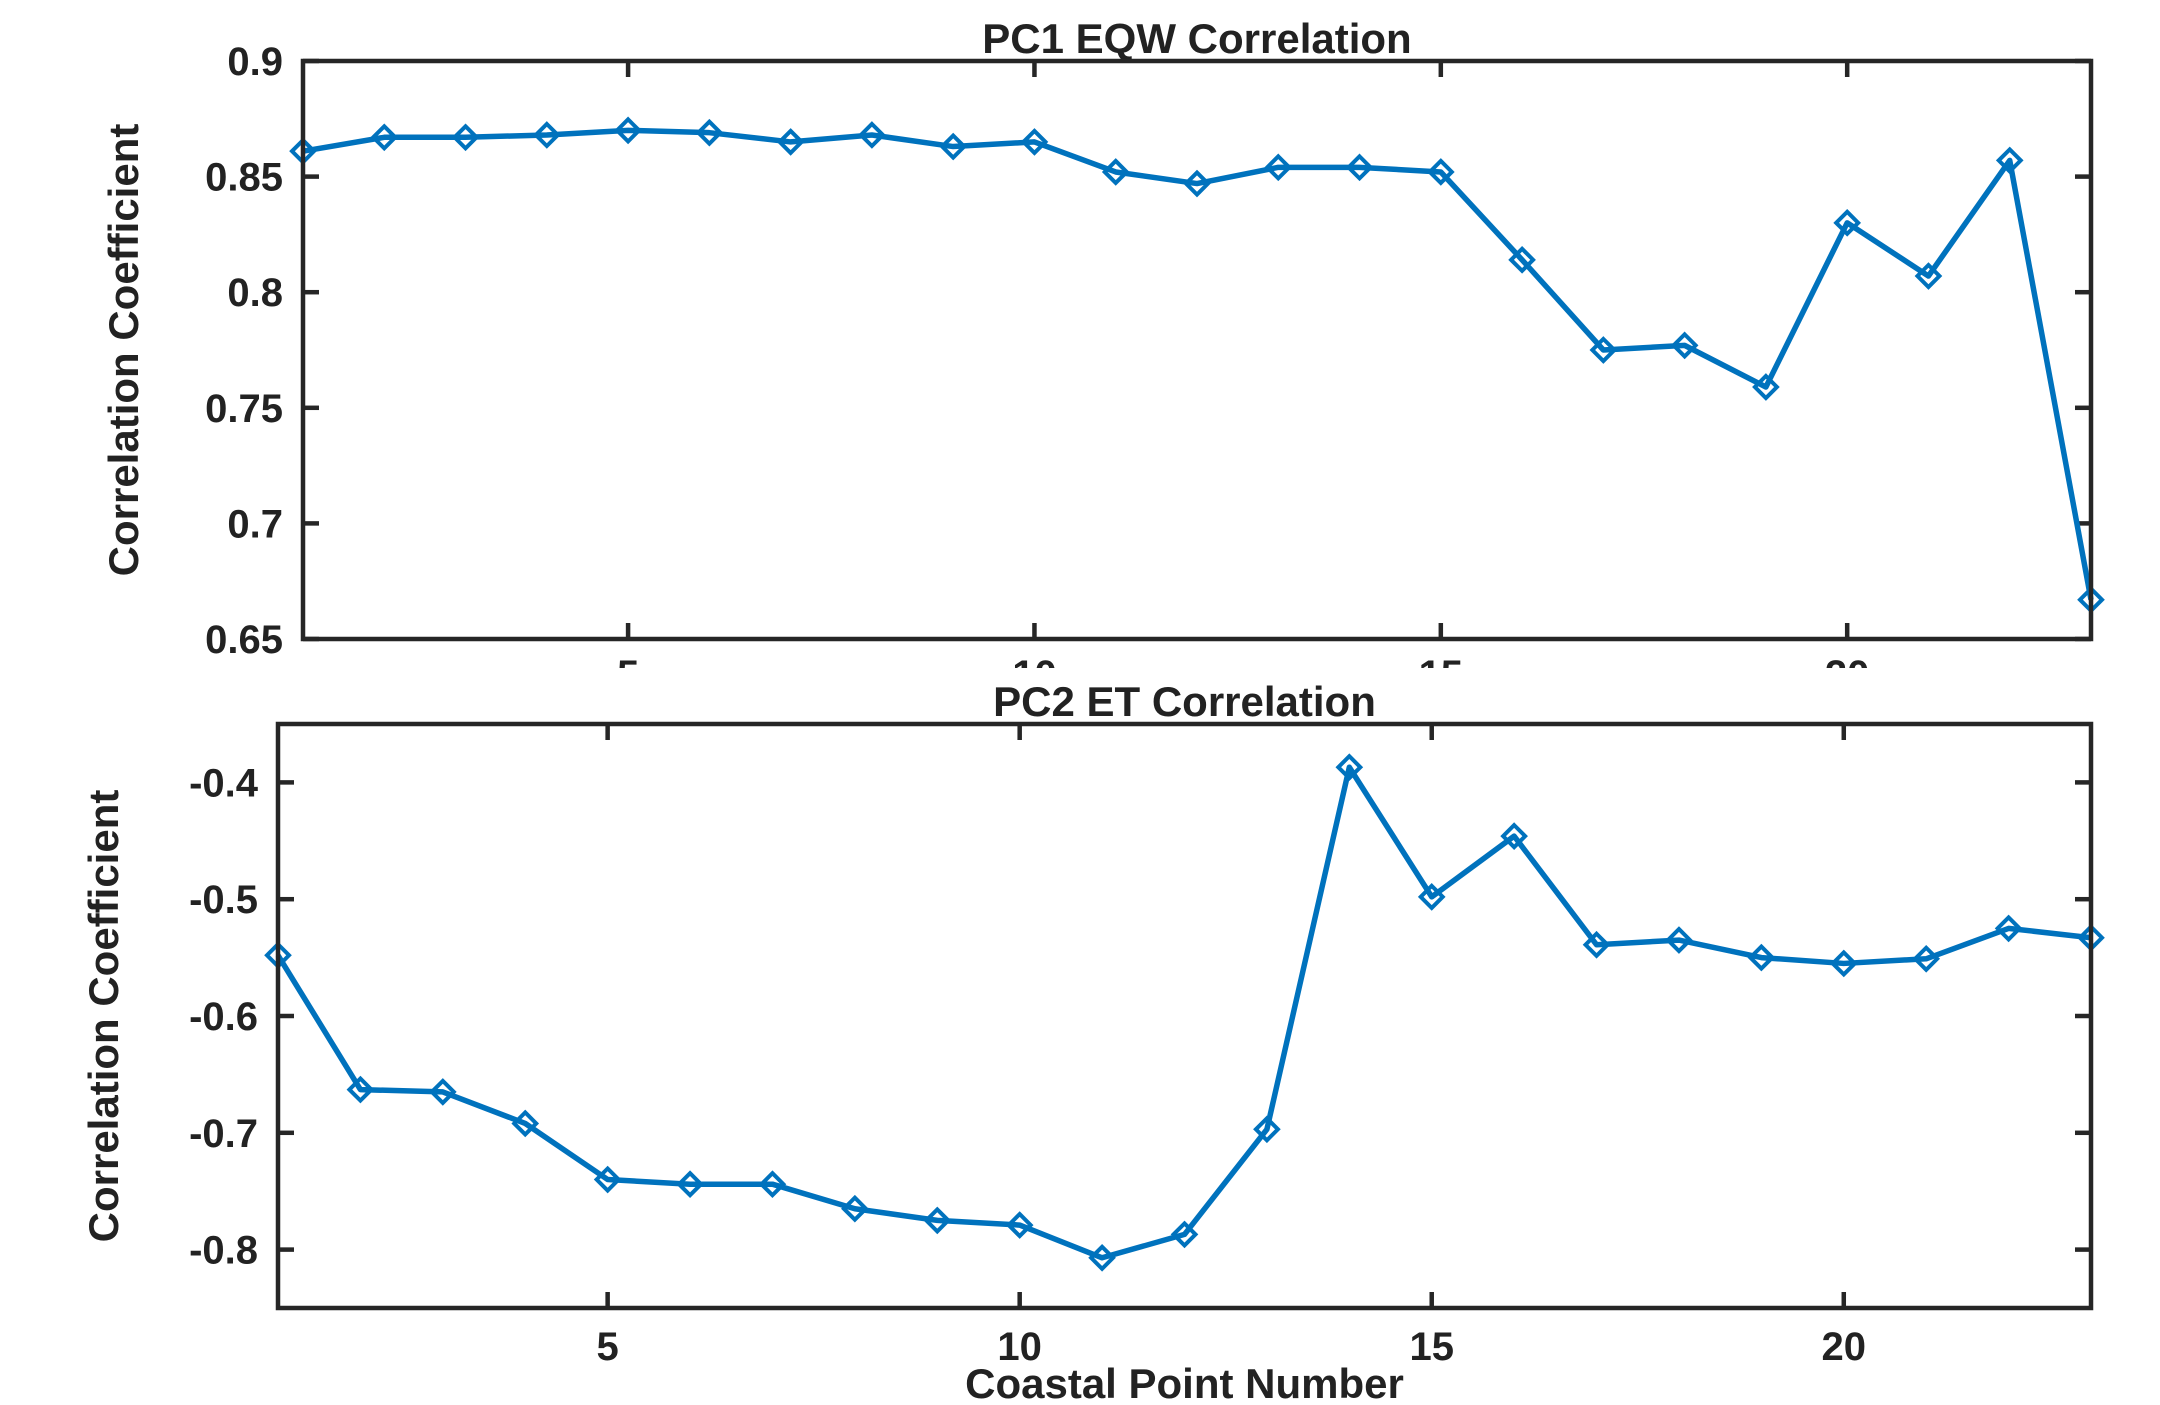 The width and height of the screenshot is (2160, 1405). I want to click on pc2-et-y-tick-label: -0.6, so click(223, 1017).